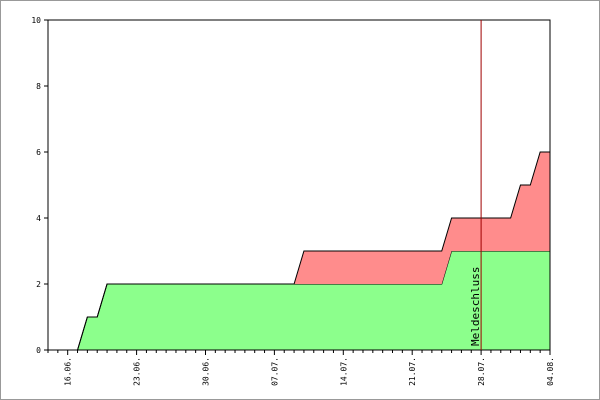 This screenshot has width=600, height=400. I want to click on y-tick-label: 8, so click(38, 86).